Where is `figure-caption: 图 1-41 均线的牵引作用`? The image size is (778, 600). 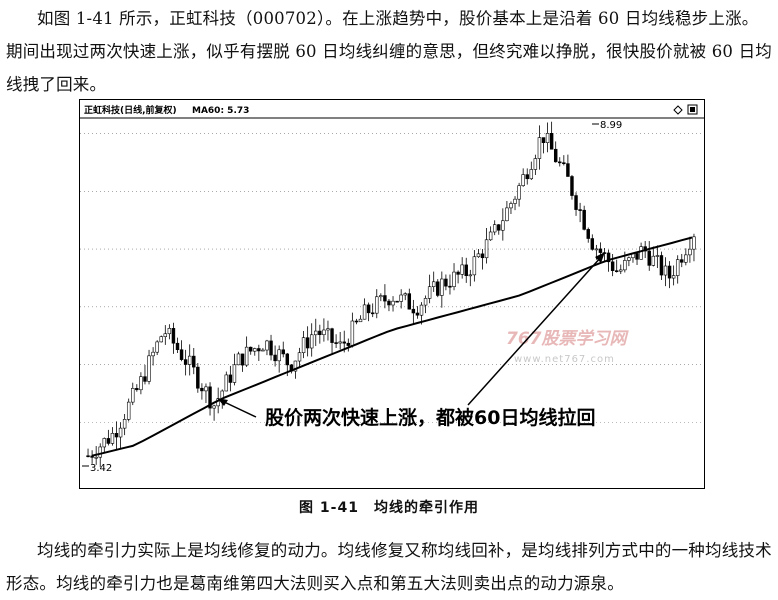 figure-caption: 图 1-41 均线的牵引作用 is located at coordinates (389, 508).